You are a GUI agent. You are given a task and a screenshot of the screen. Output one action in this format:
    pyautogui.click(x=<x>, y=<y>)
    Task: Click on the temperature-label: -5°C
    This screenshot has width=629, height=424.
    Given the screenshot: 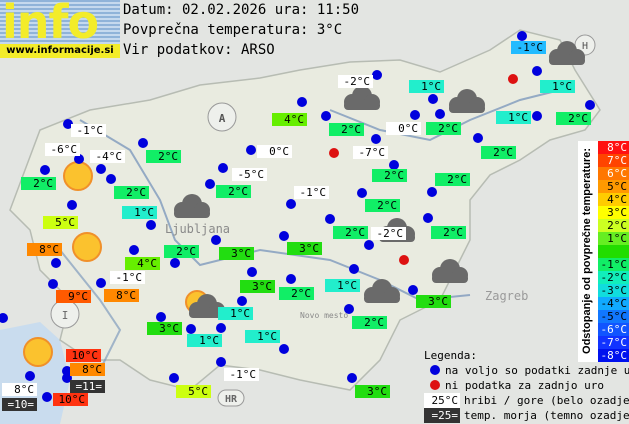 What is the action you would take?
    pyautogui.click(x=249, y=174)
    